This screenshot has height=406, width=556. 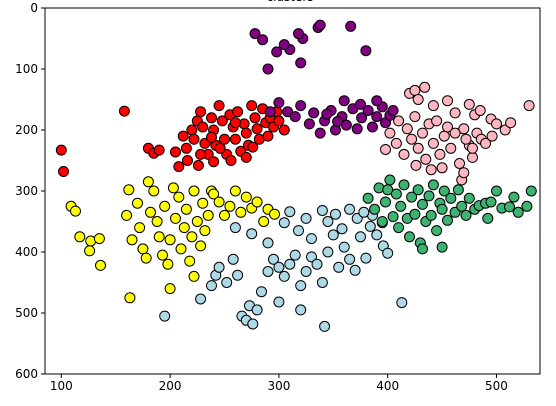 What do you see at coordinates (26, 252) in the screenshot?
I see `y-tick-label-400: 400` at bounding box center [26, 252].